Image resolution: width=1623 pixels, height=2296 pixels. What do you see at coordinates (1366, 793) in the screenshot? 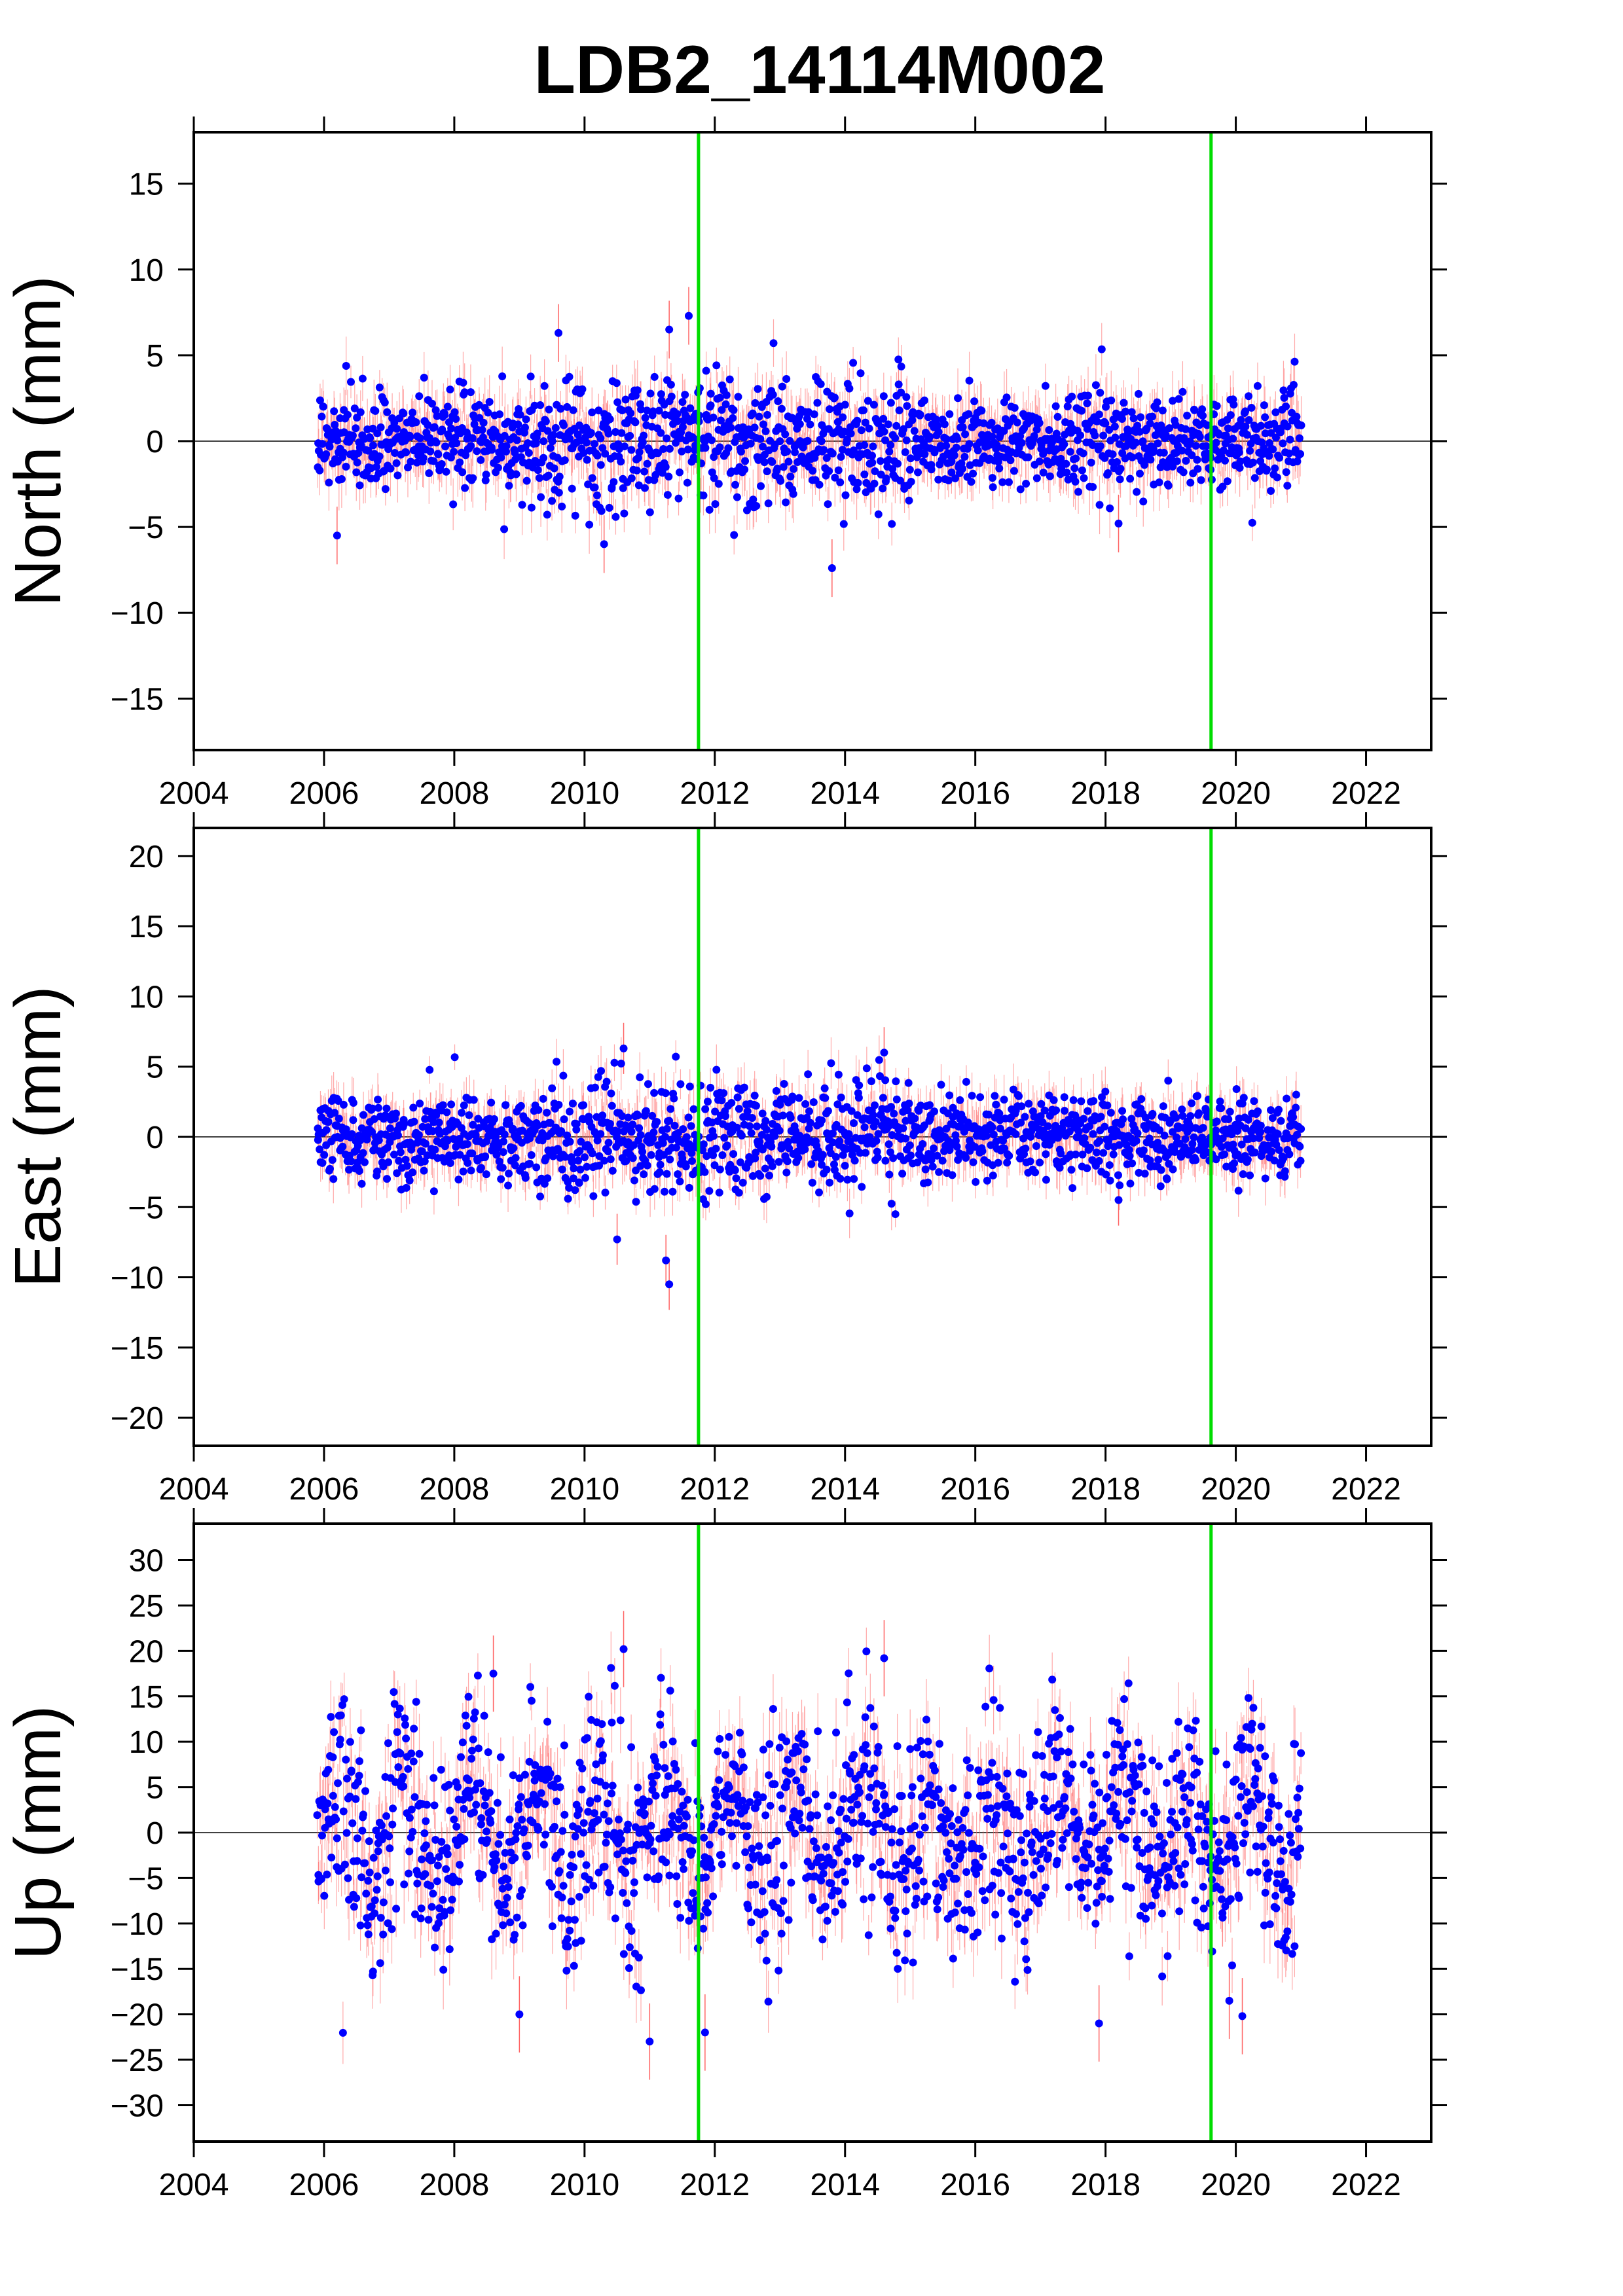
I see `north-xtick-label: 2022` at bounding box center [1366, 793].